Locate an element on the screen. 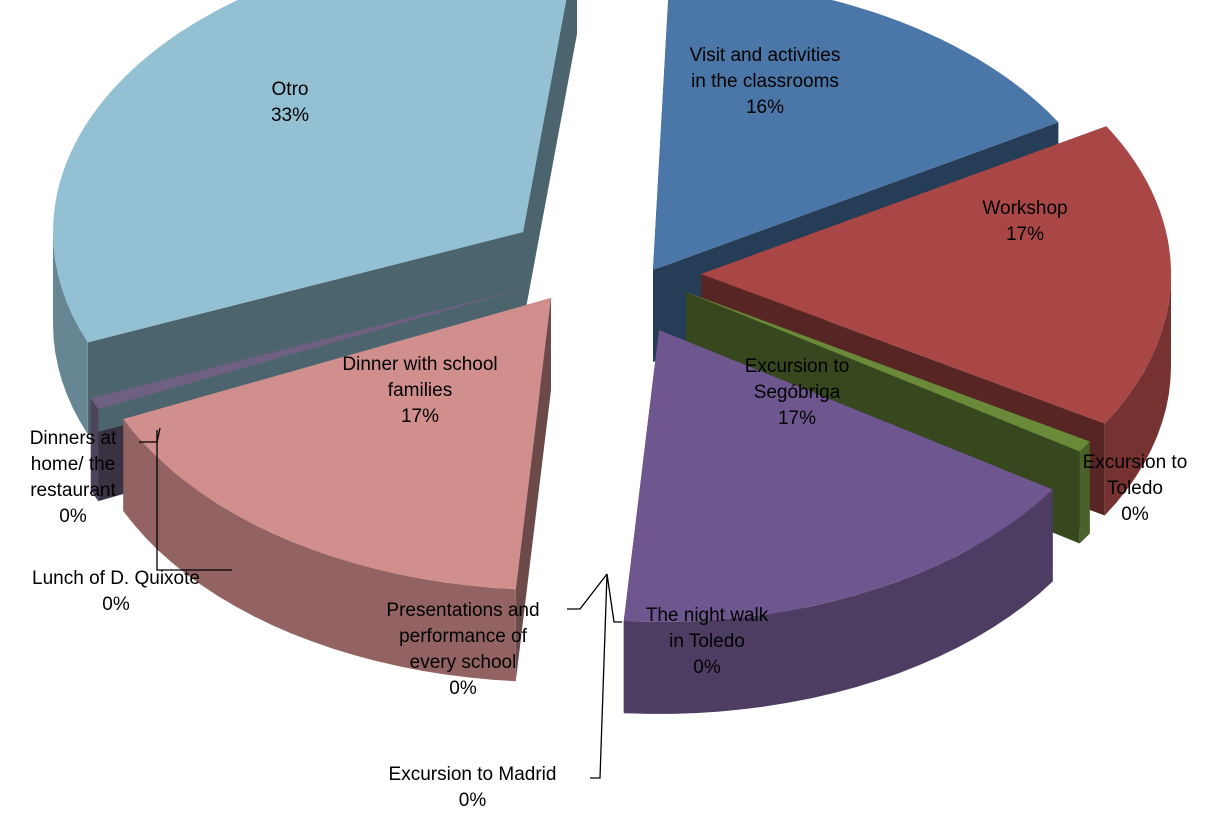  label-nightwalk-line2: in Toledo is located at coordinates (707, 642).